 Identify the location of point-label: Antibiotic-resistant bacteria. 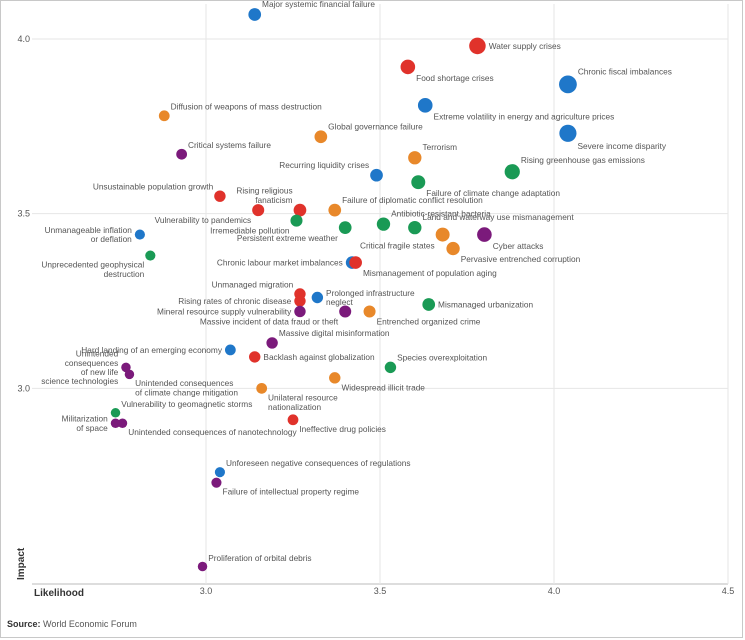
(441, 213).